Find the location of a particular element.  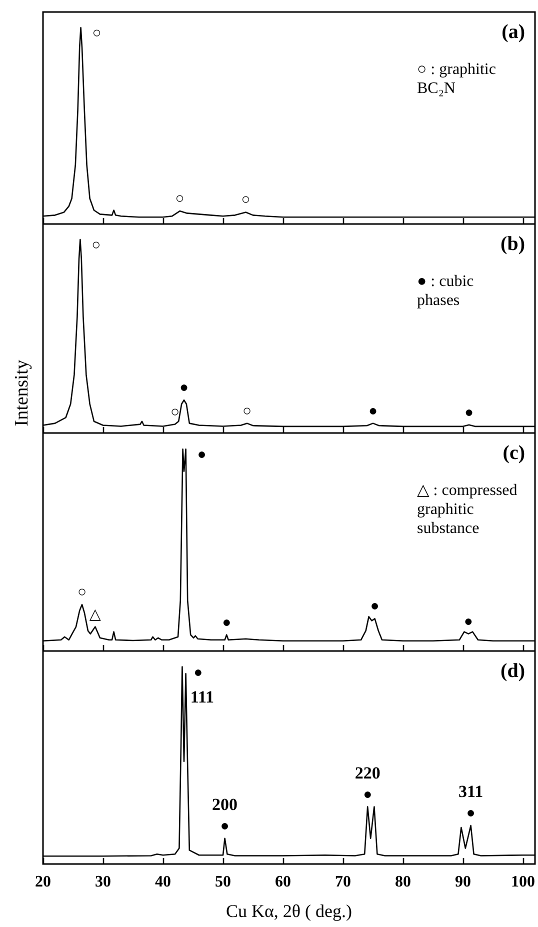

annotation: 220 is located at coordinates (367, 772).